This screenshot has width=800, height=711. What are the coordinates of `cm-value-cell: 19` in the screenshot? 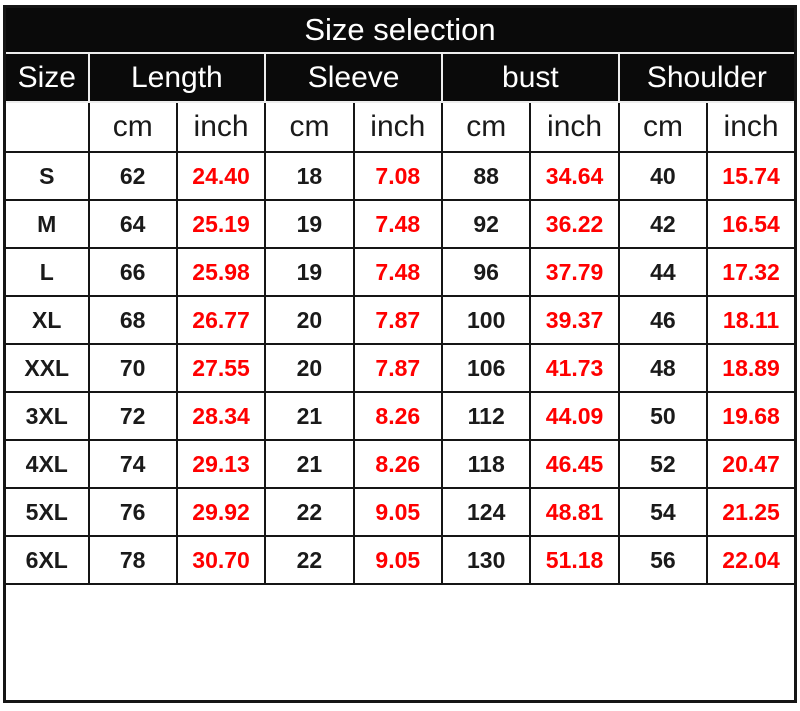 It's located at (309, 272).